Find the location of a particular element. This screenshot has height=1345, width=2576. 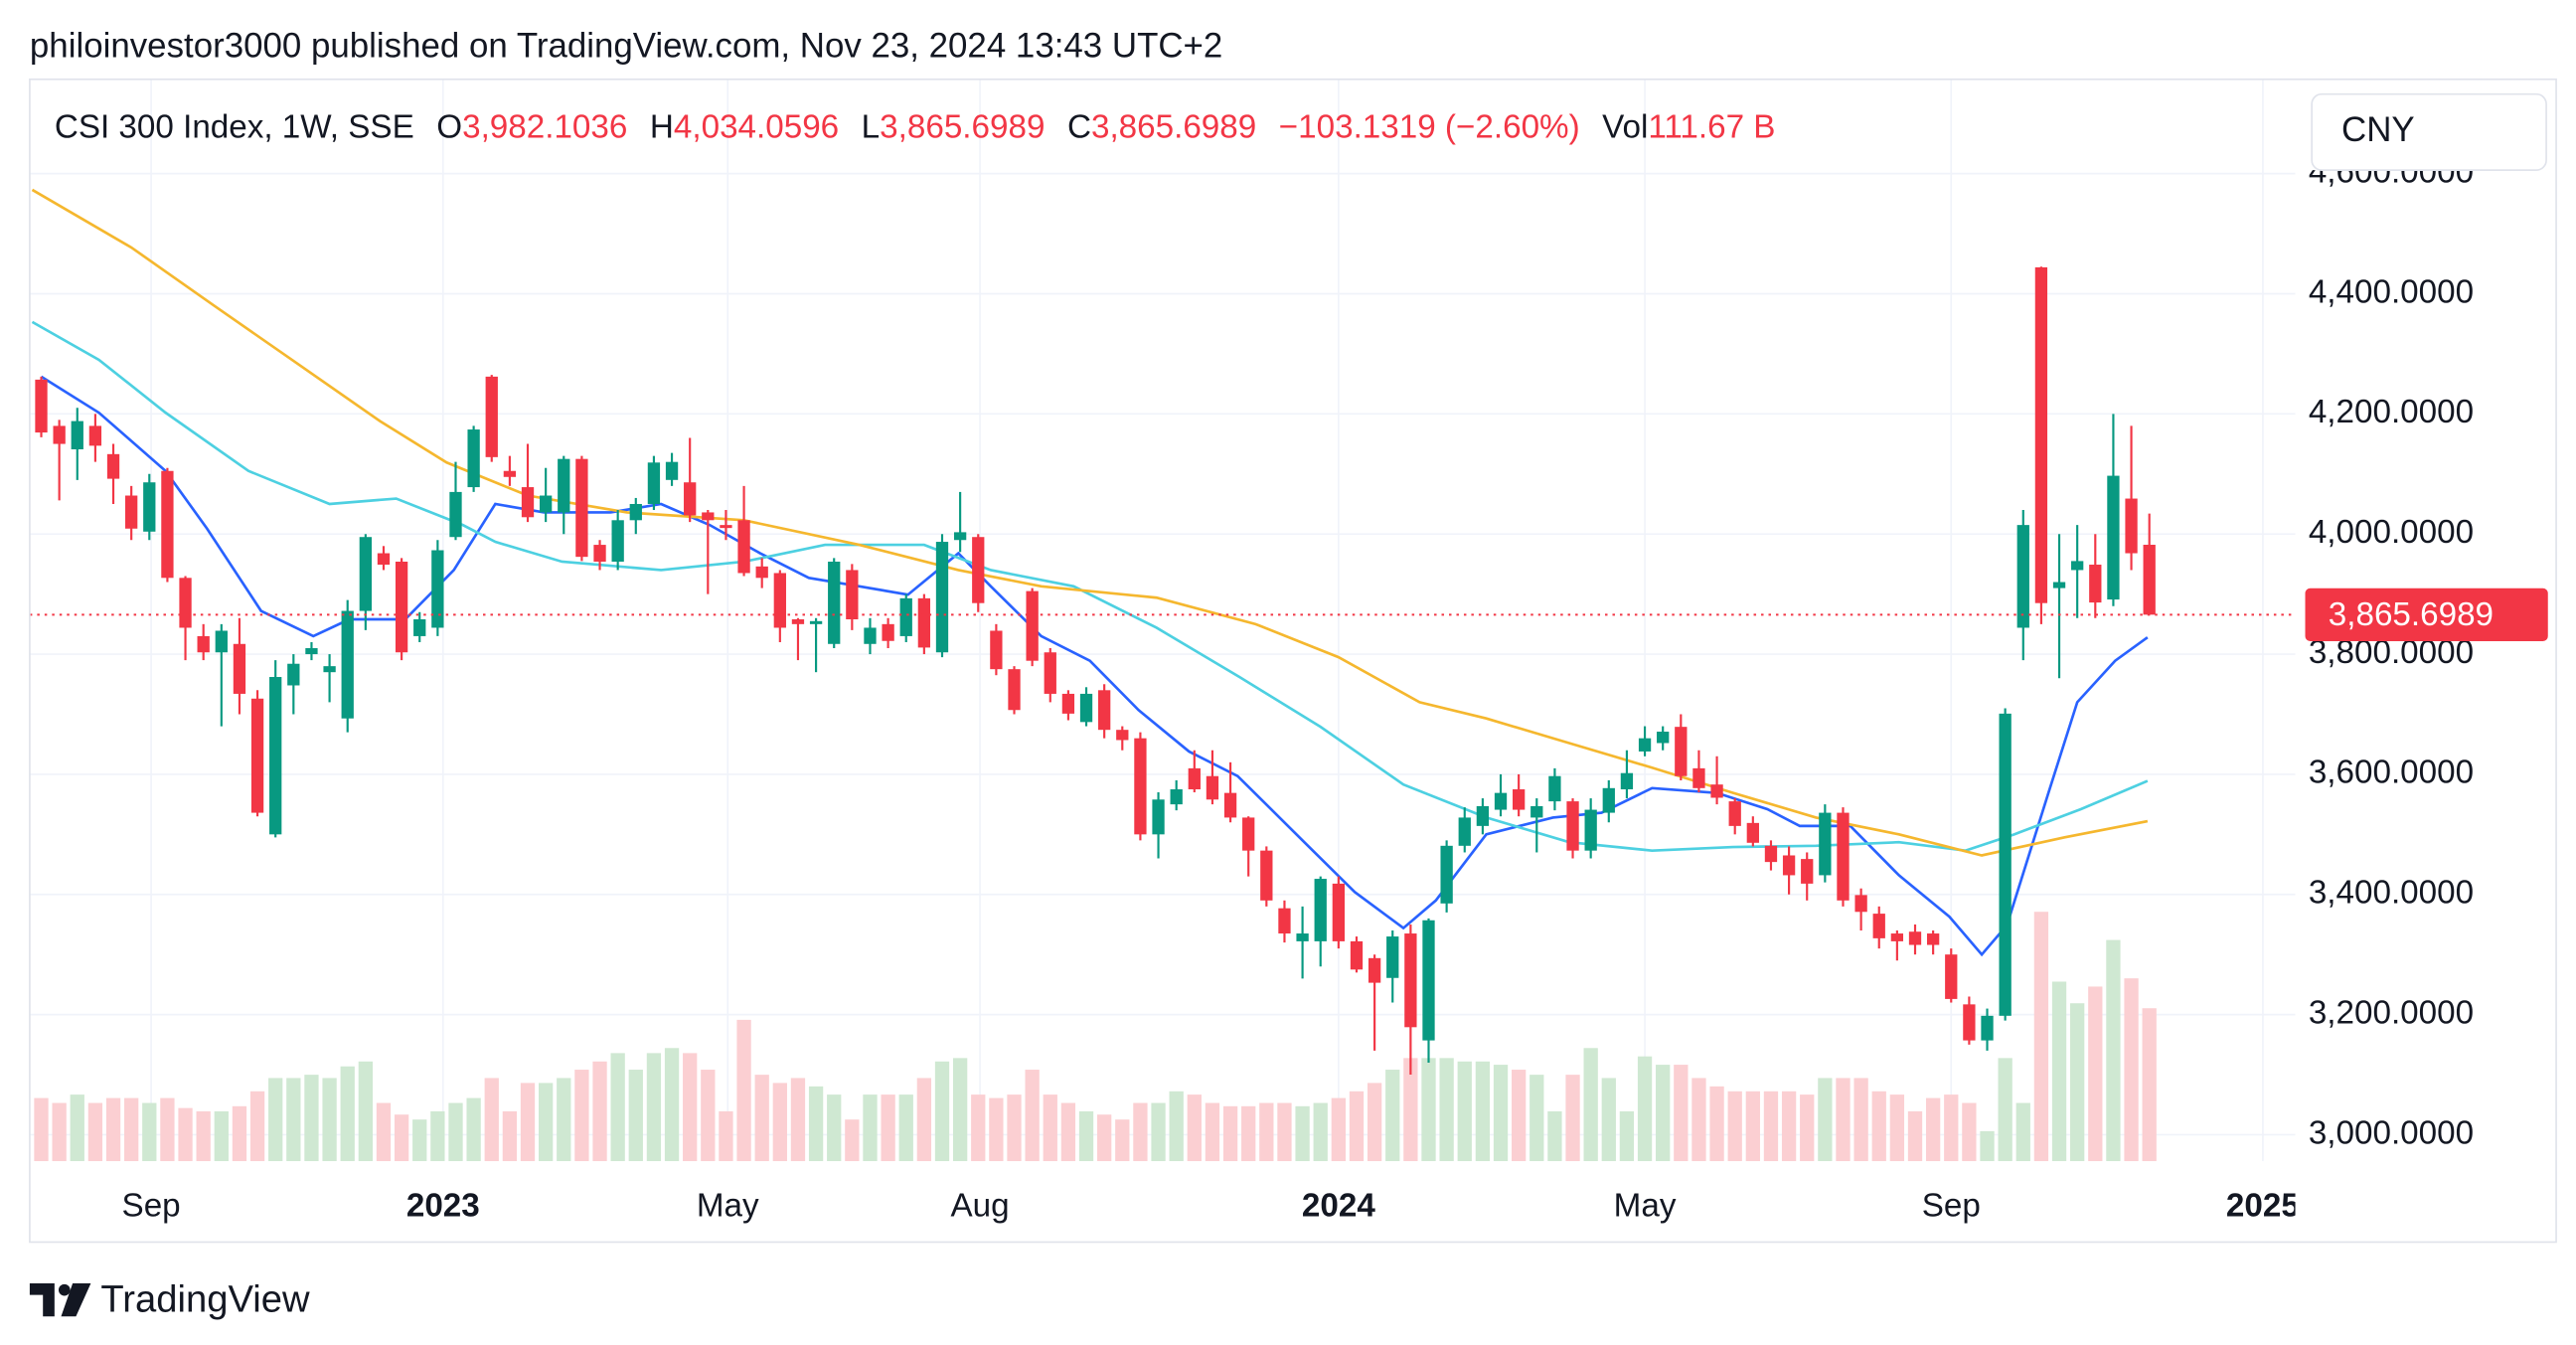

volume-value: 111.67 B is located at coordinates (1711, 126).